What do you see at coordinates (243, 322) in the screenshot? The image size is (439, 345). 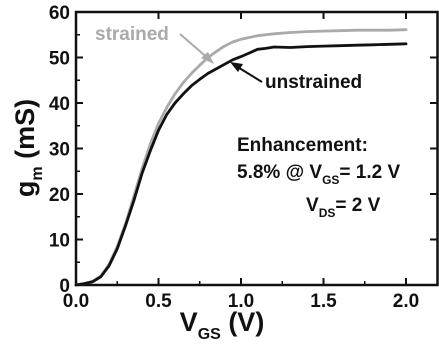 I see `x-axis-title-tail: (V)` at bounding box center [243, 322].